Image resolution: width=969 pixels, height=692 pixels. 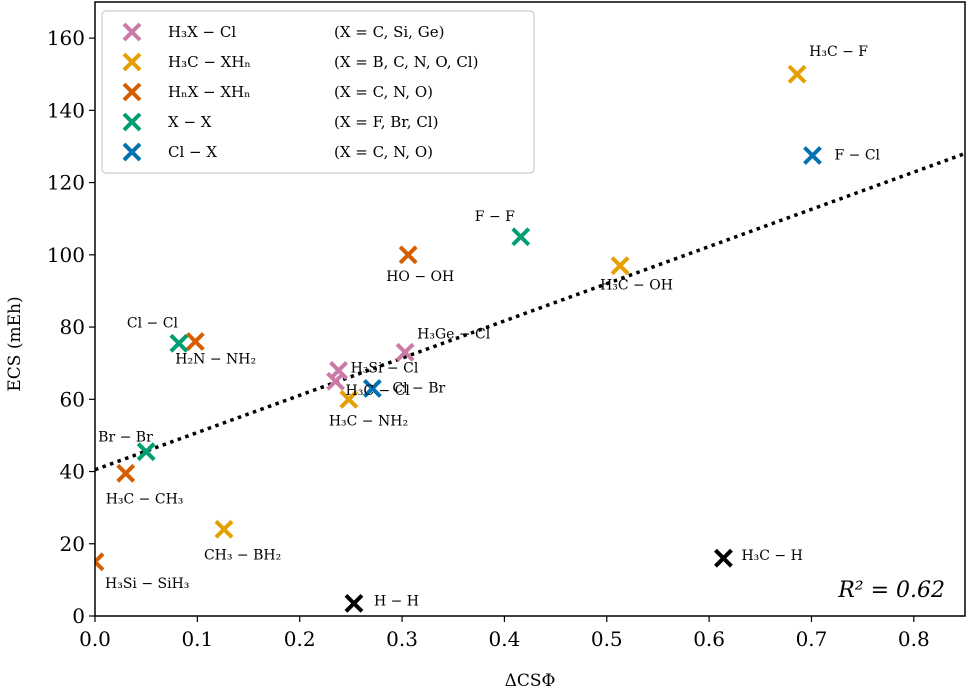 I want to click on x-tick-label: 0.1, so click(x=197, y=639).